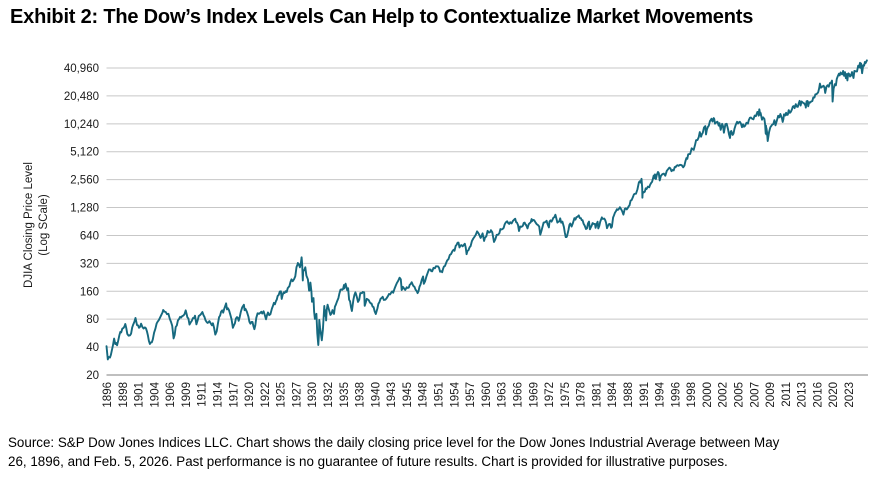  Describe the element at coordinates (424, 395) in the screenshot. I see `x-axis-tick-label: 1948` at that location.